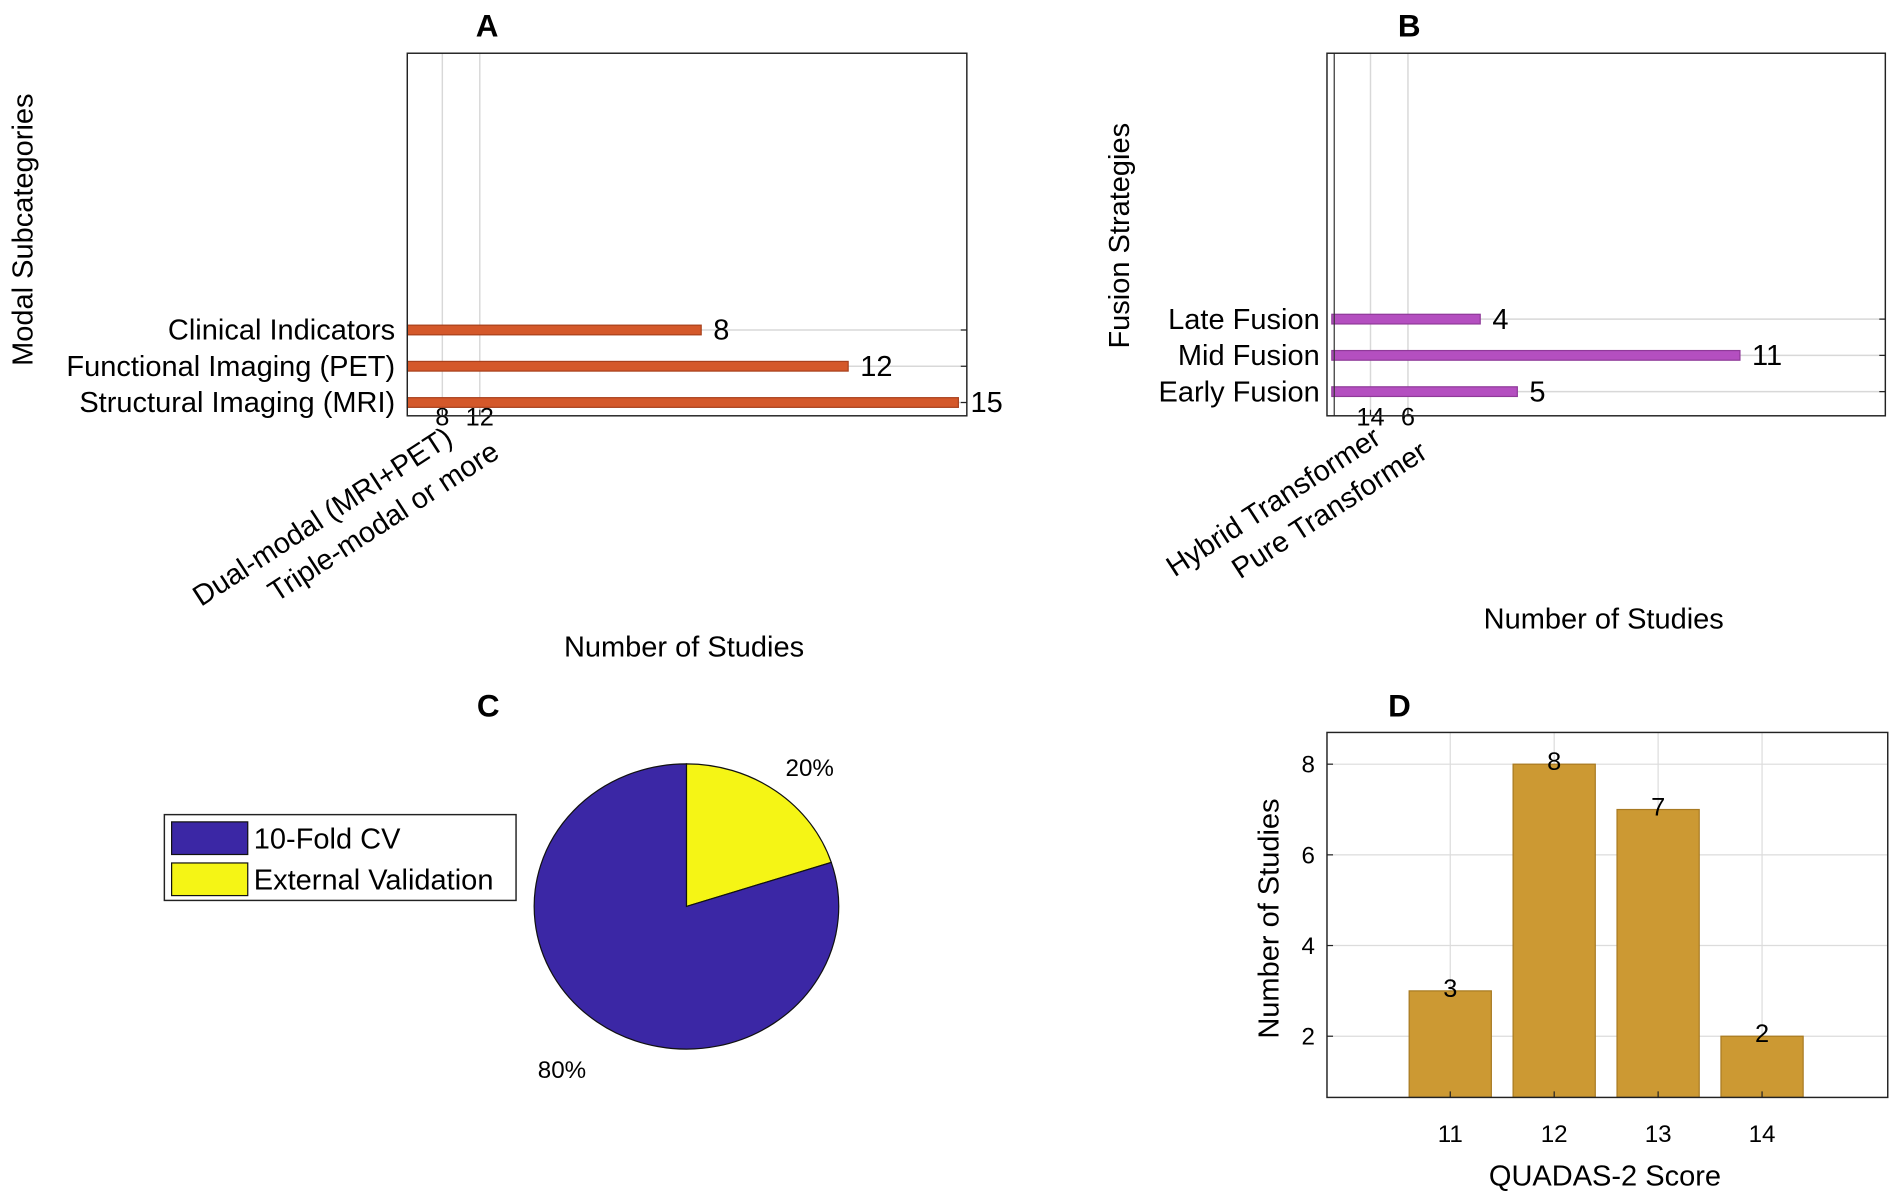  I want to click on pie-percent-label: 20%, so click(810, 768).